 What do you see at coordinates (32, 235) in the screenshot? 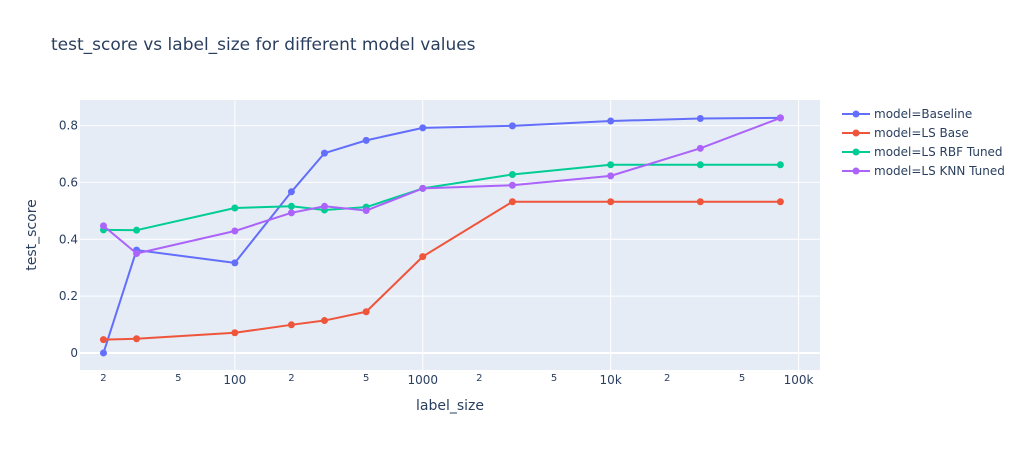
I see `y-axis-title: test_score` at bounding box center [32, 235].